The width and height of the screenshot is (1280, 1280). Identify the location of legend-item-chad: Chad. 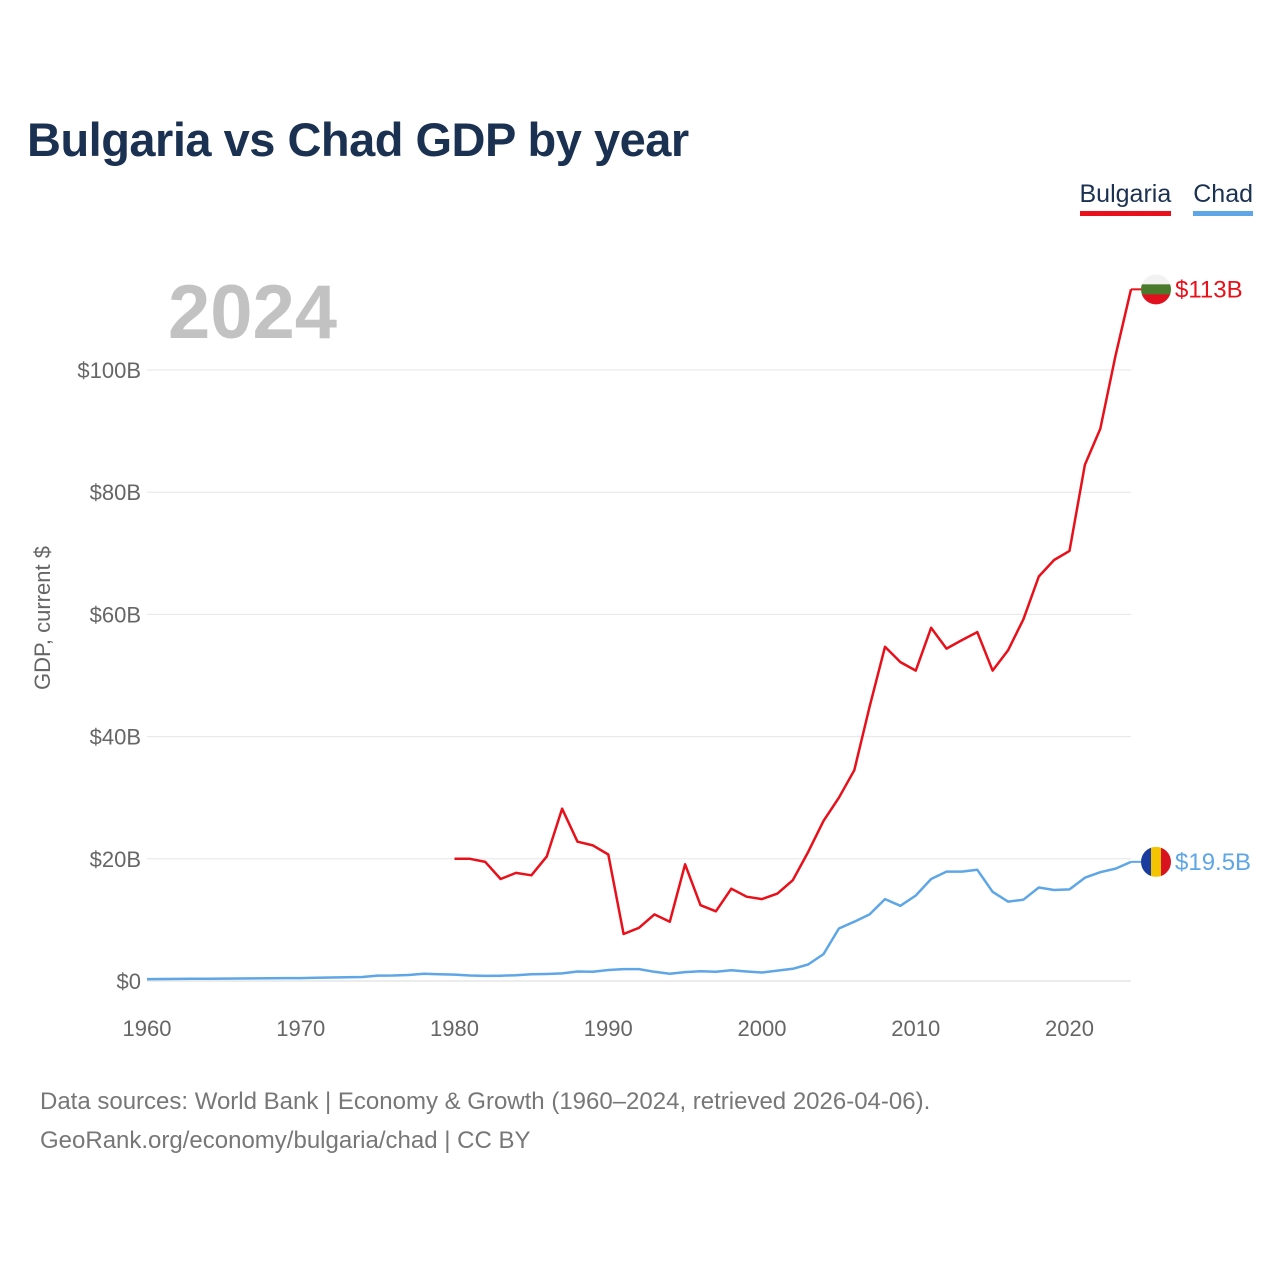
(1223, 198).